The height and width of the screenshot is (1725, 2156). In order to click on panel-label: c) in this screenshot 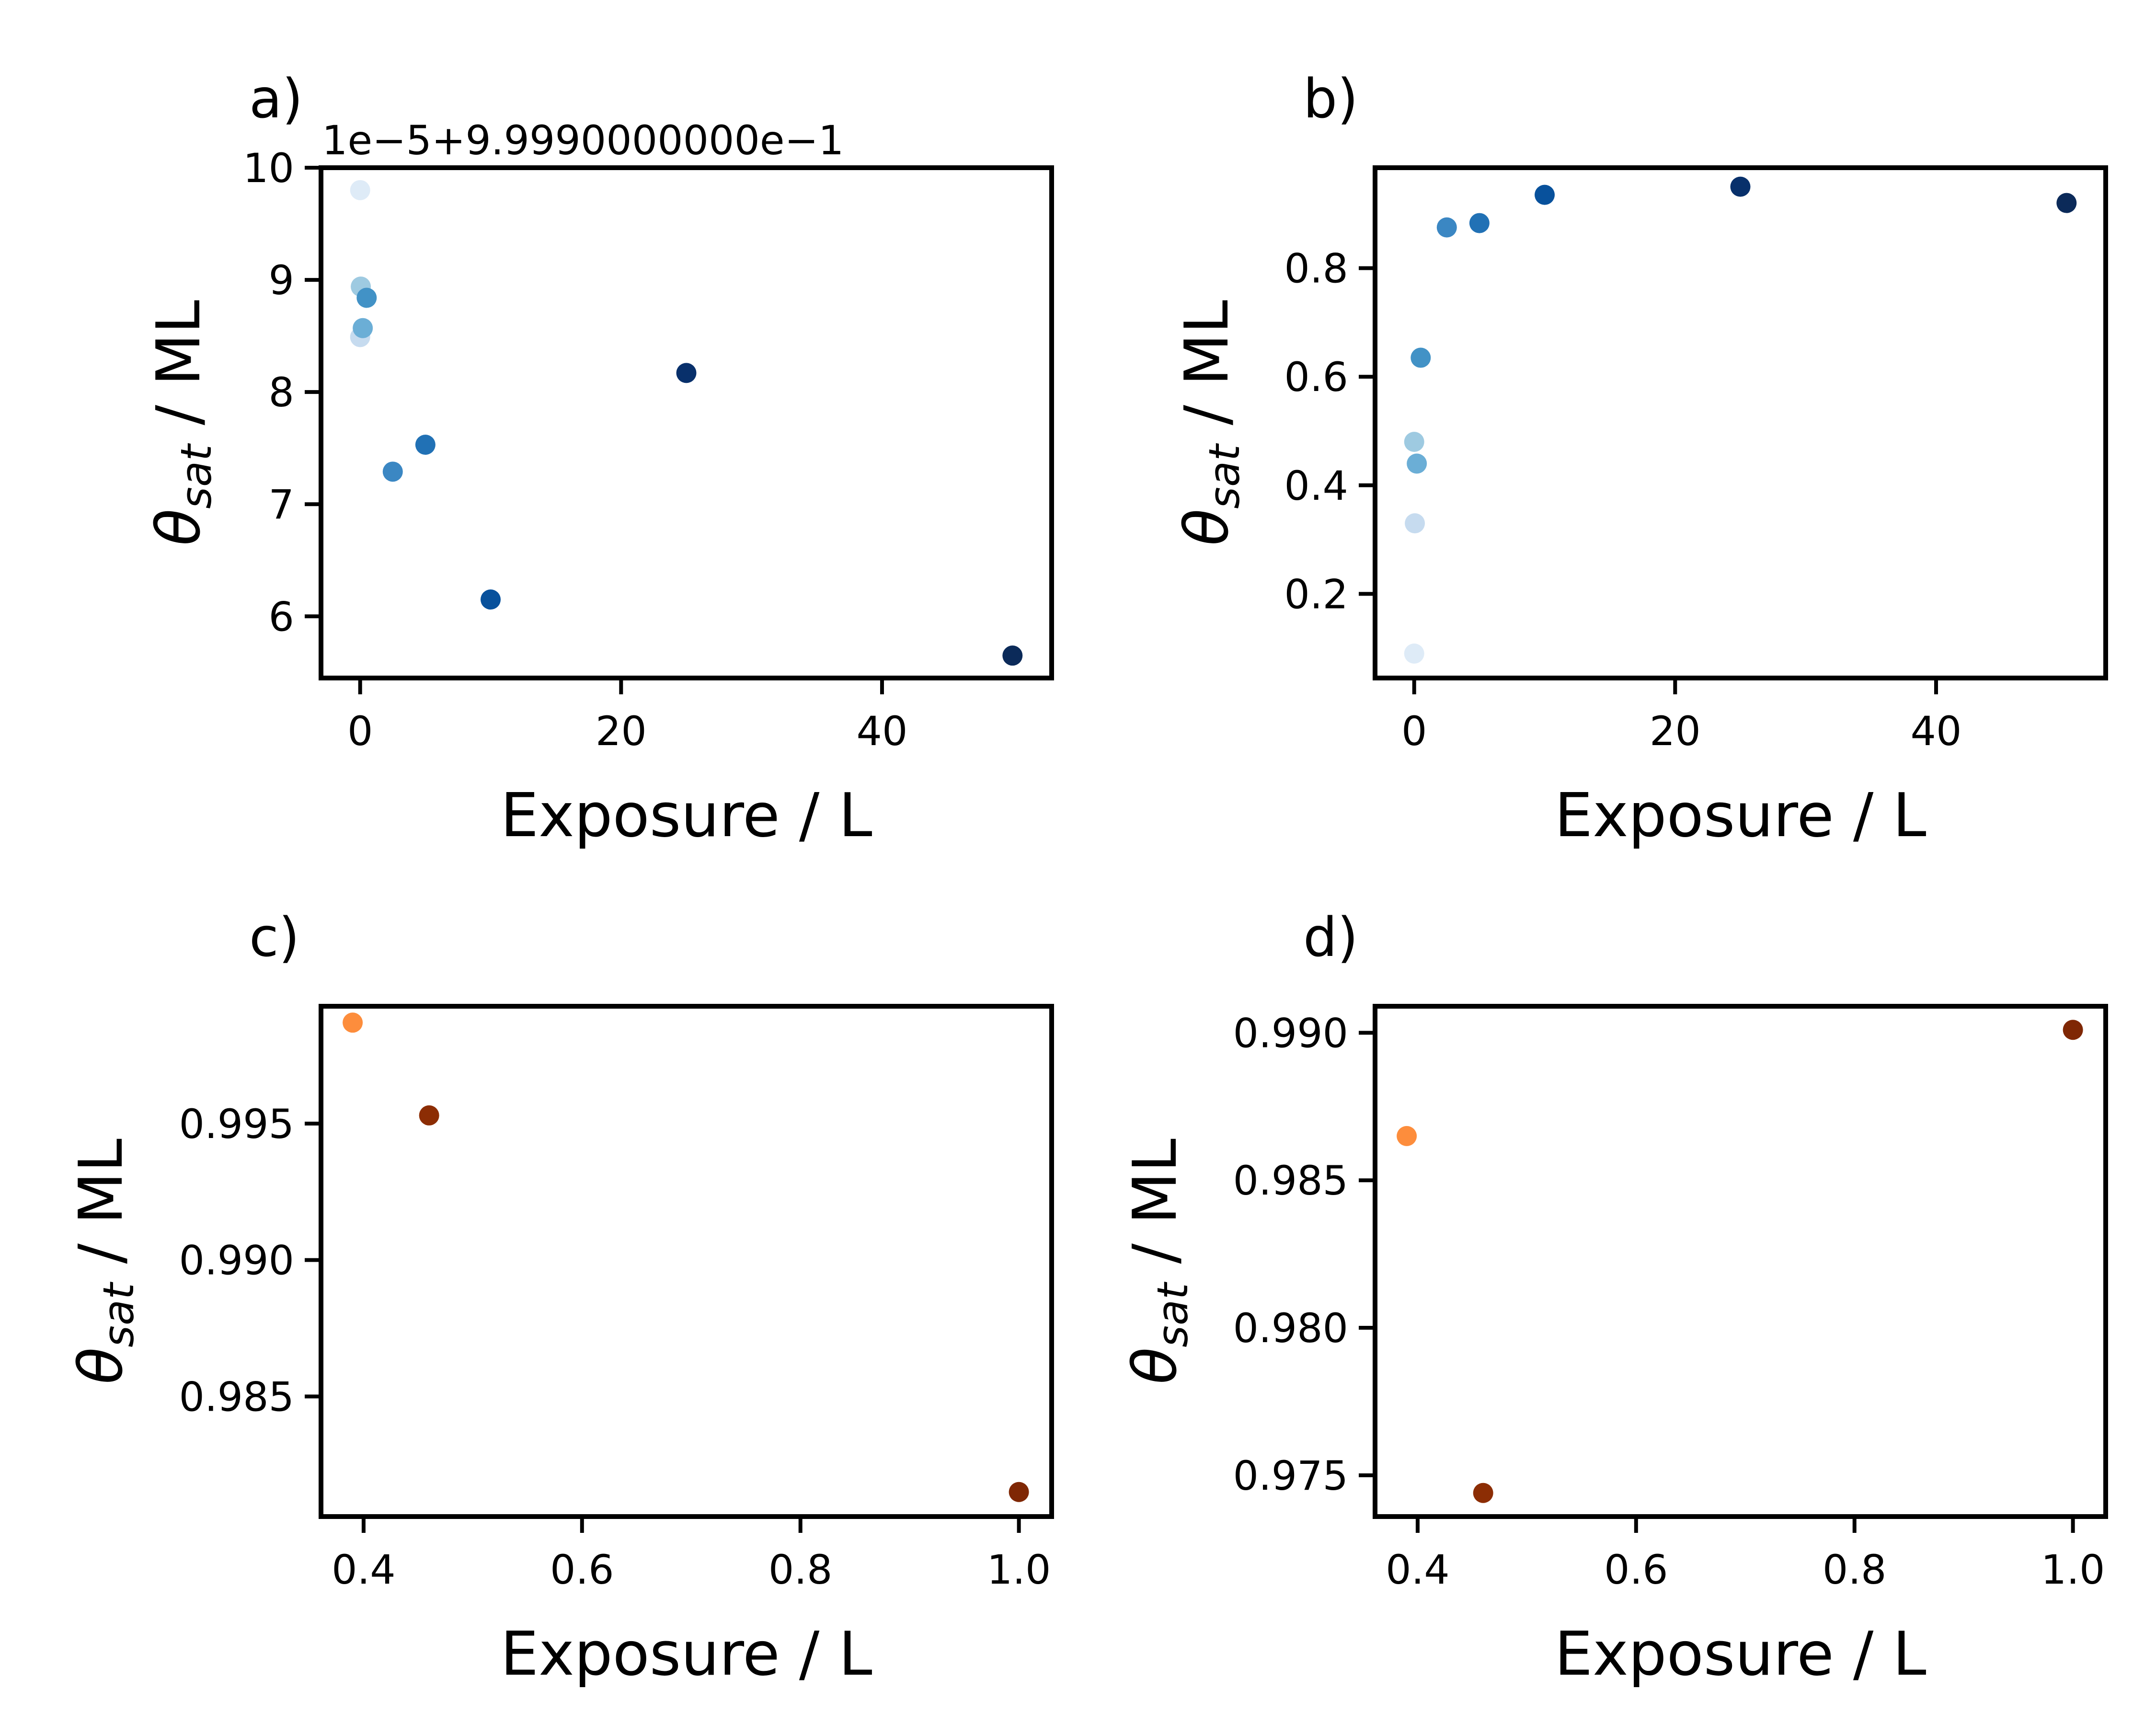, I will do `click(274, 938)`.